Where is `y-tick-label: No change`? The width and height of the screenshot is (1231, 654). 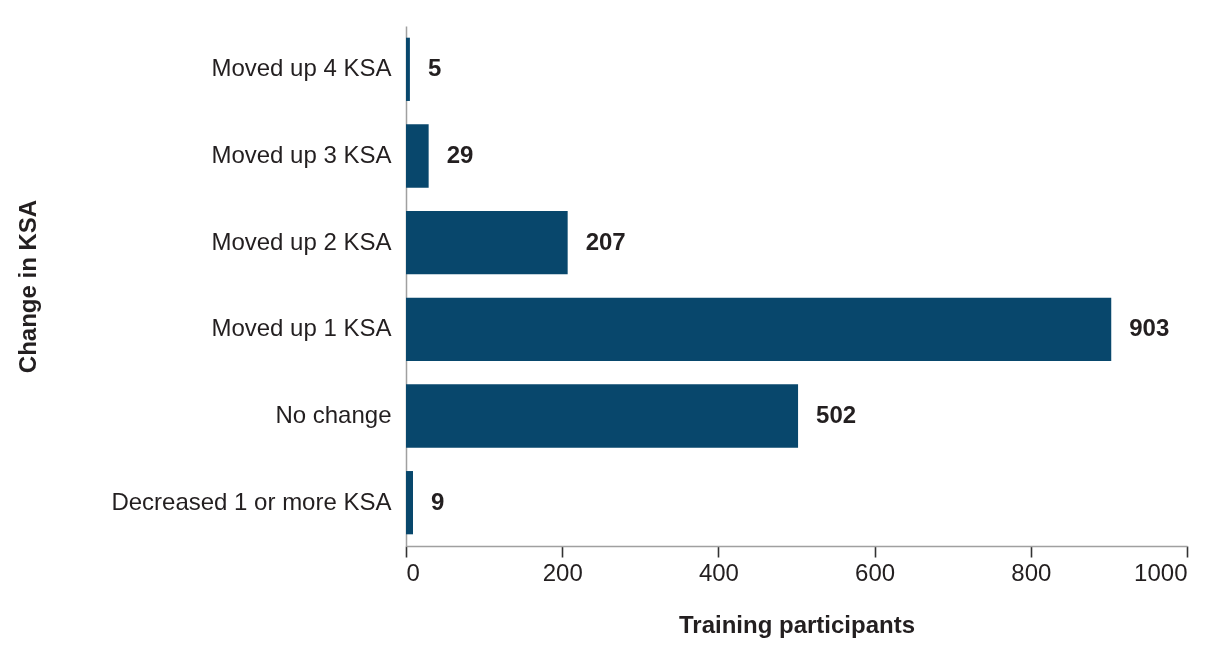 y-tick-label: No change is located at coordinates (333, 414).